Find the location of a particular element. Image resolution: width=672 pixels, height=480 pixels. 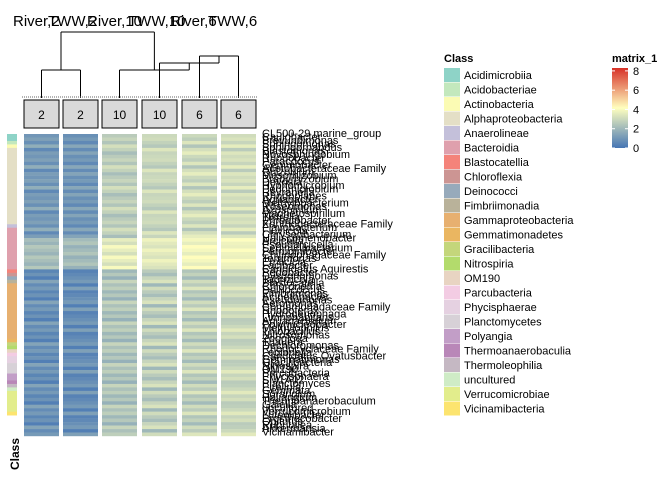

column-title: TWW,2 is located at coordinates (72, 21).